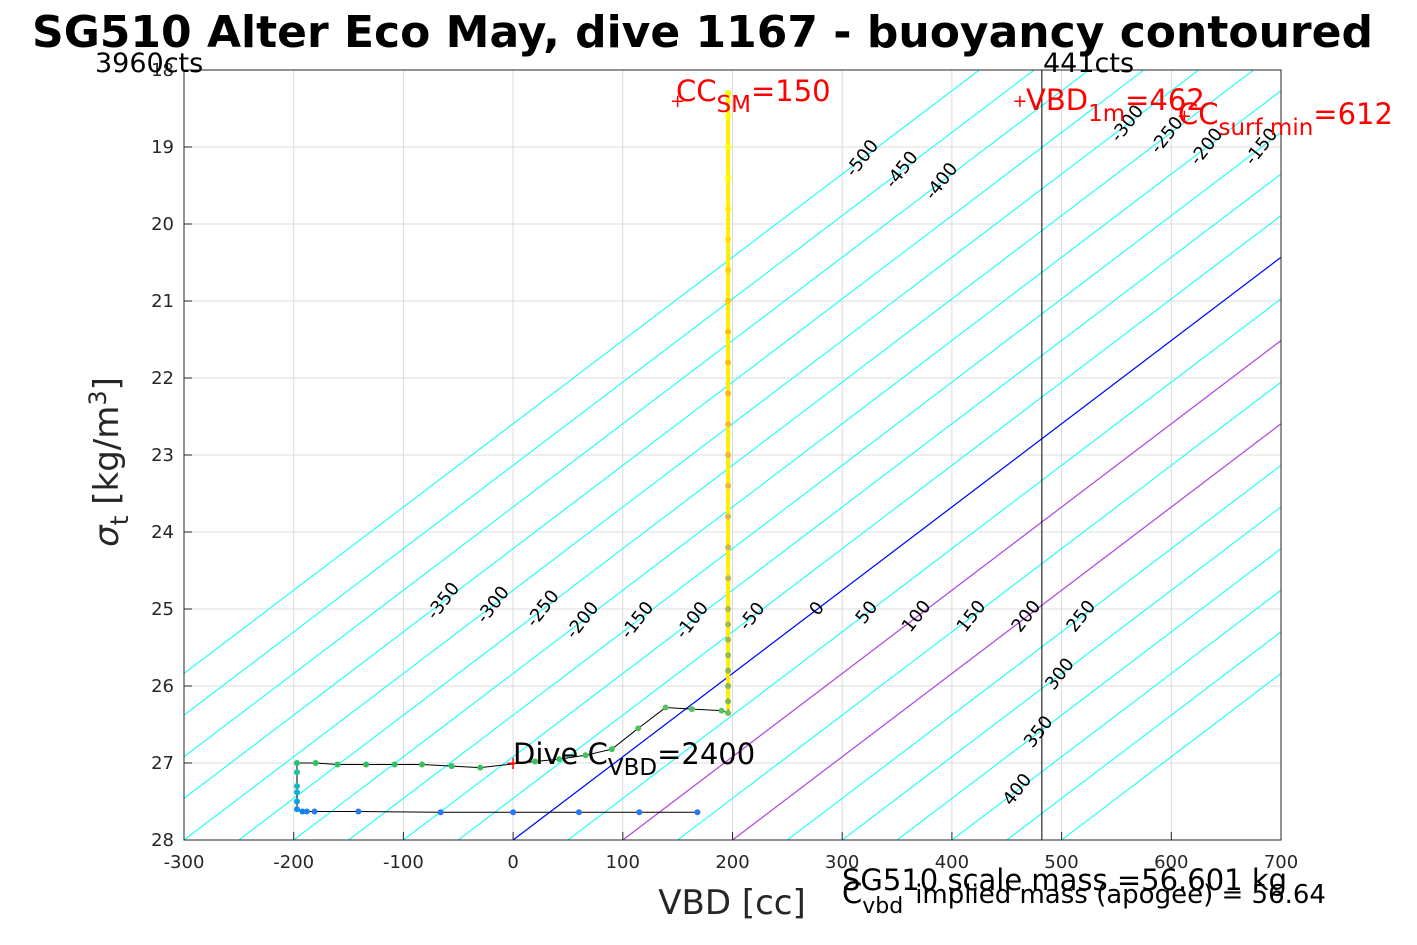 The width and height of the screenshot is (1417, 945). Describe the element at coordinates (1184, 116) in the screenshot. I see `cc-surf-min-marker: +` at that location.